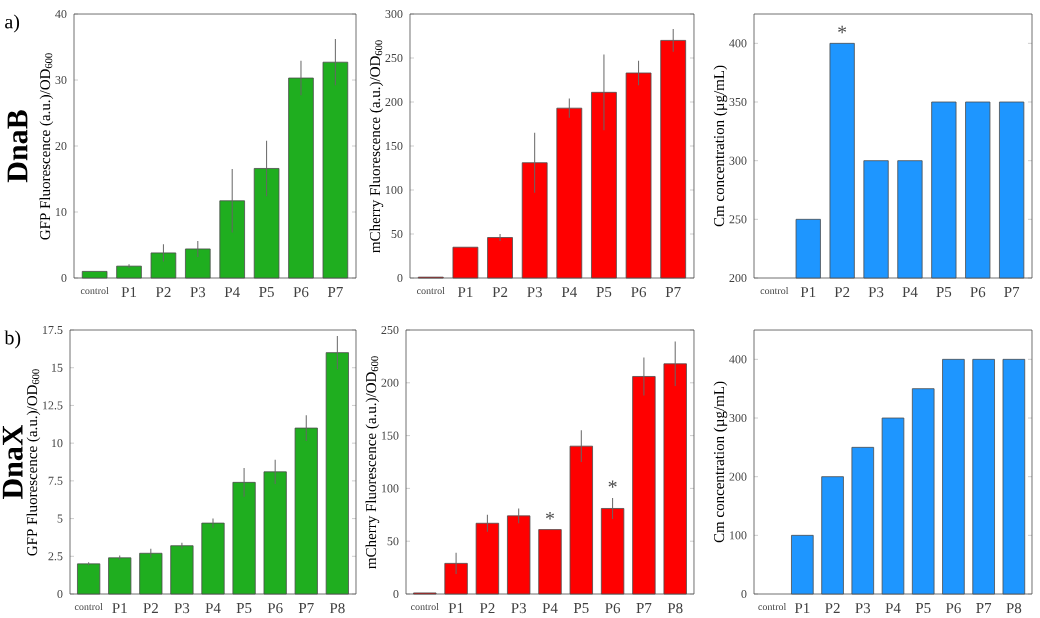 The height and width of the screenshot is (618, 1040). What do you see at coordinates (17, 146) in the screenshot?
I see `text: DnaB` at bounding box center [17, 146].